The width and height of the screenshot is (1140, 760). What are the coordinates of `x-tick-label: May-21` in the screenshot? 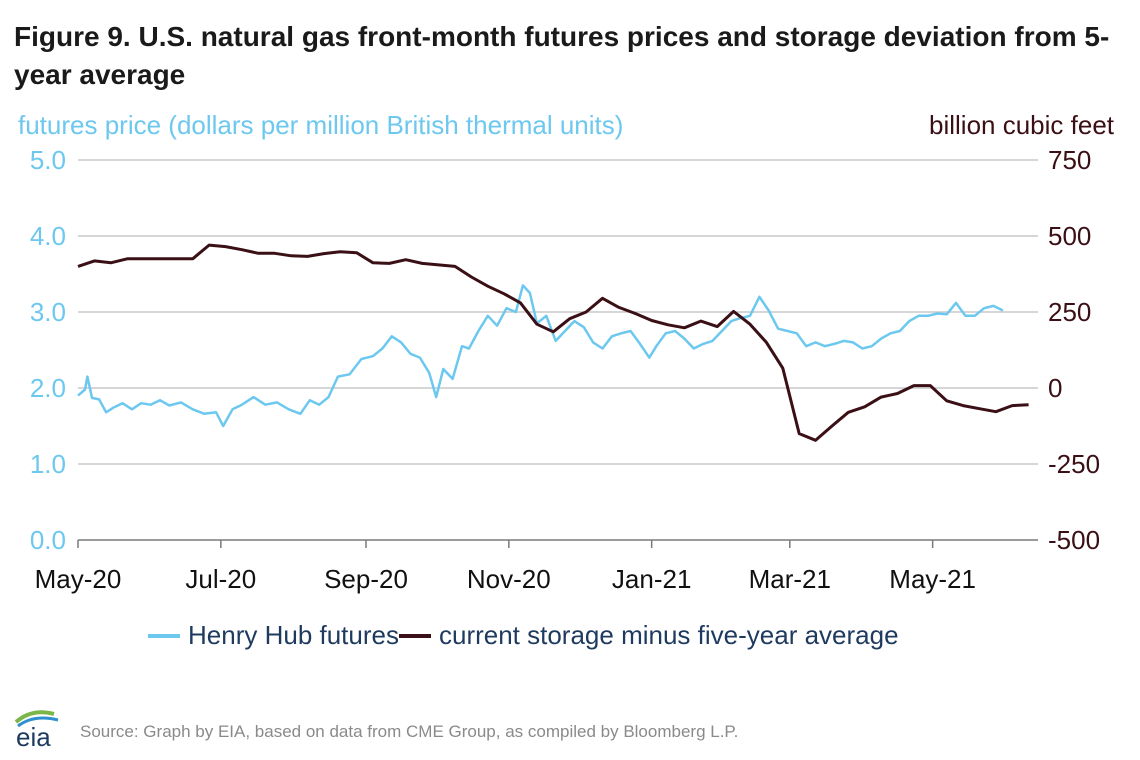 It's located at (932, 579).